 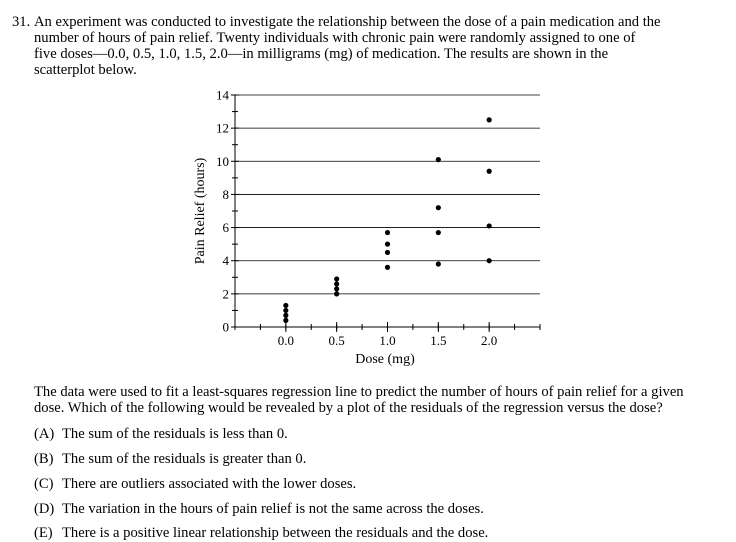 What do you see at coordinates (226, 293) in the screenshot?
I see `y-tick-label: 2` at bounding box center [226, 293].